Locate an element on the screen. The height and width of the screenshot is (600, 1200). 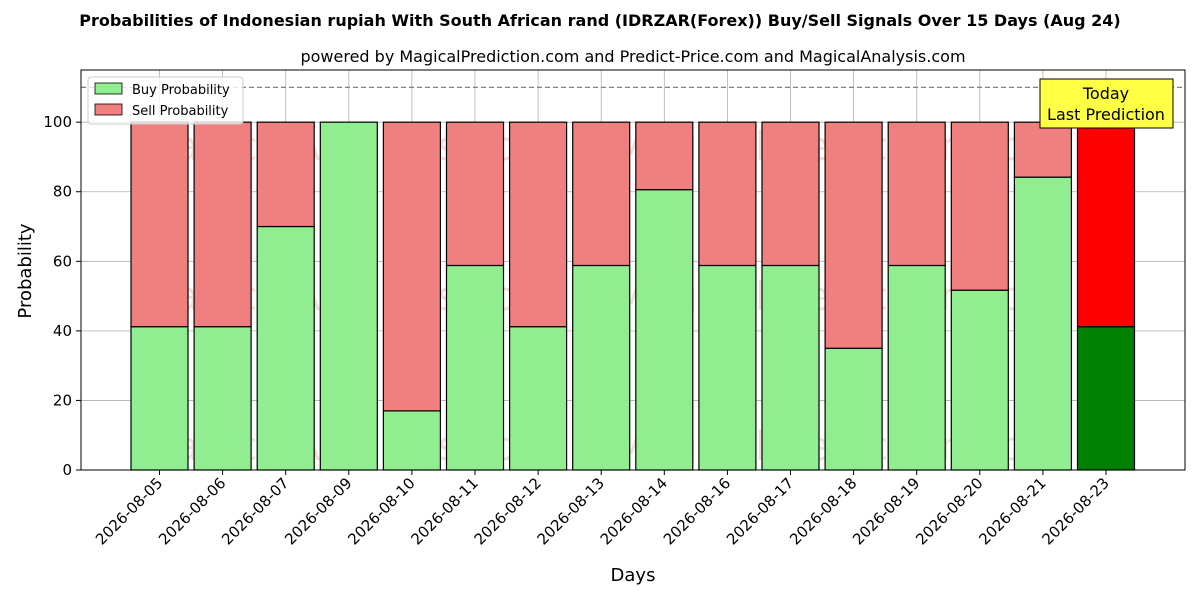
today-annotation: Today Last Prediction is located at coordinates (1106, 103).